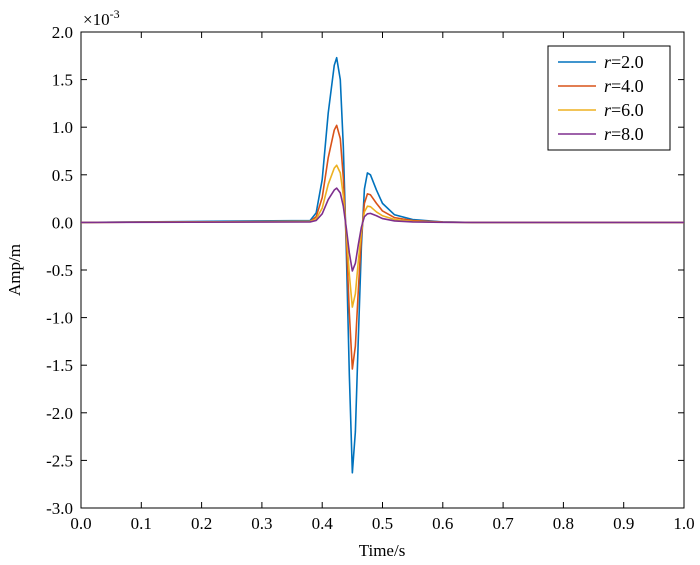 The height and width of the screenshot is (565, 700). I want to click on y-tick-label: -1.5, so click(59, 365).